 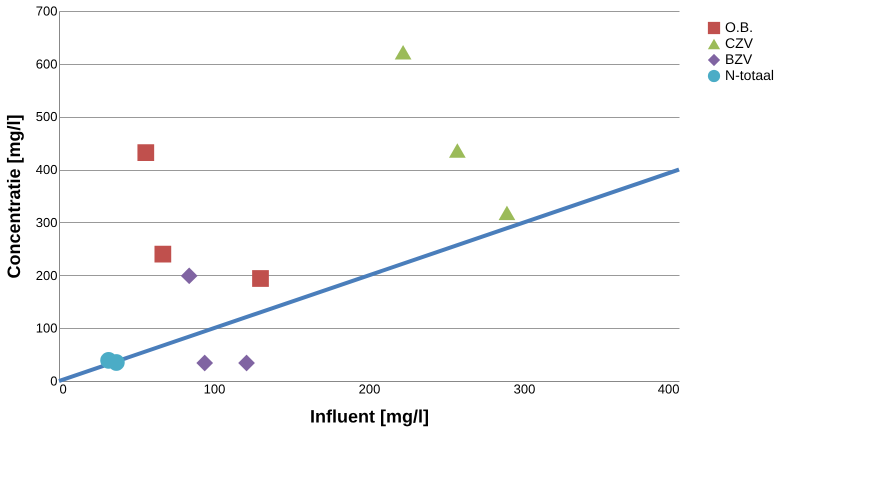 What do you see at coordinates (739, 43) in the screenshot?
I see `legend-label: CZV` at bounding box center [739, 43].